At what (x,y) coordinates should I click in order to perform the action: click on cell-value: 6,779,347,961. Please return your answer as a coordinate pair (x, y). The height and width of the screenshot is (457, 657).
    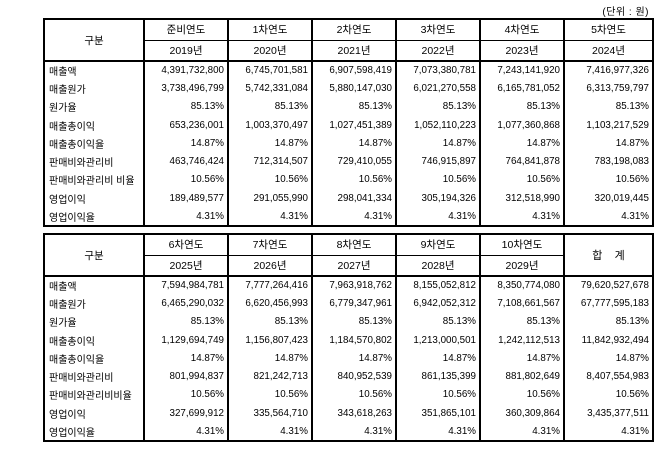
    Looking at the image, I should click on (354, 303).